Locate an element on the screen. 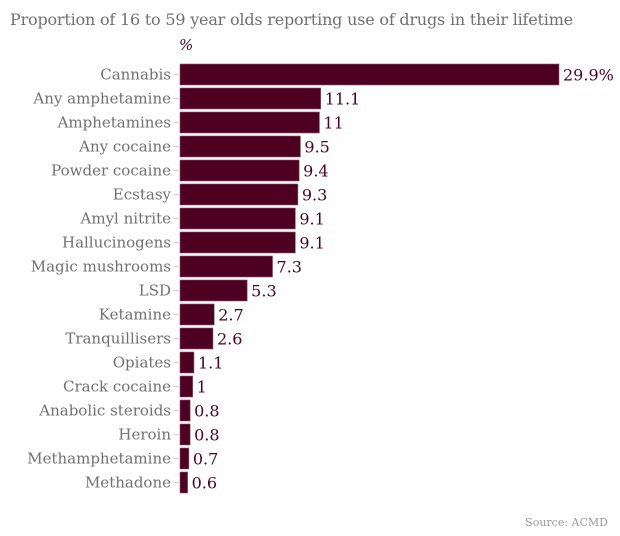  data-label: 9.4 is located at coordinates (315, 171).